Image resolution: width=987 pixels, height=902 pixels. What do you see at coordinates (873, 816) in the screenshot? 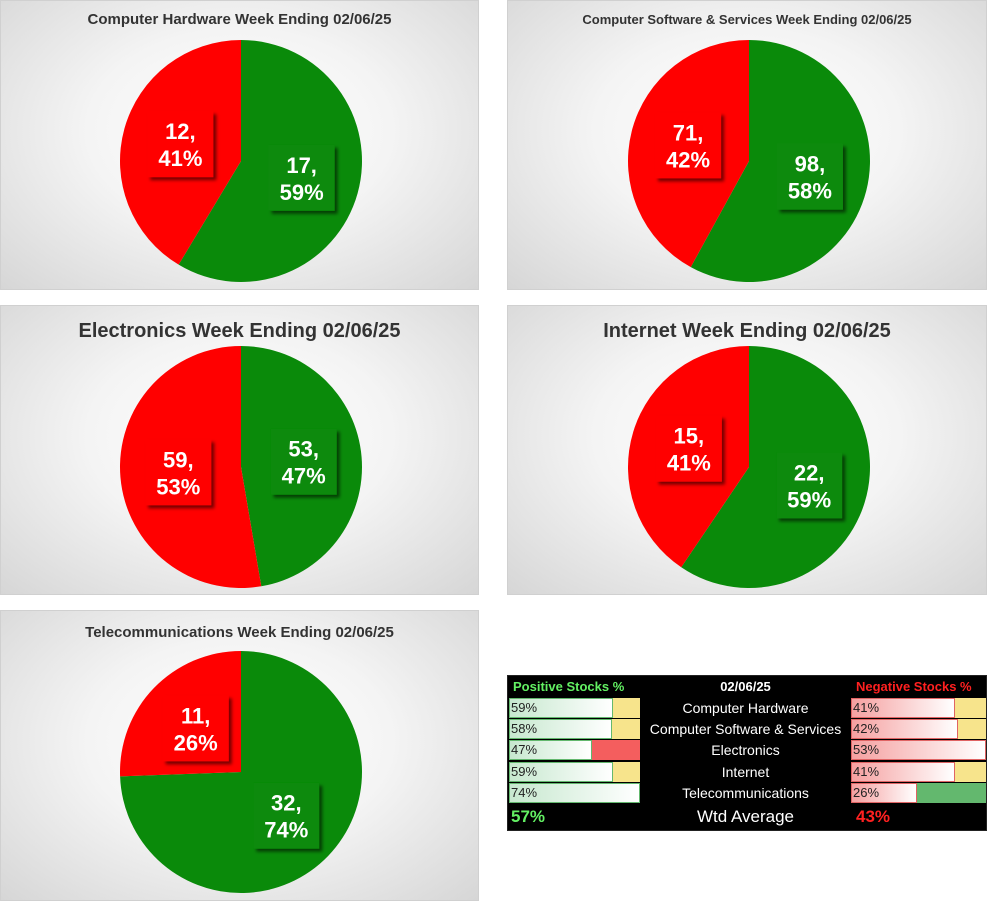
I see `avg-negative: 43%` at bounding box center [873, 816].